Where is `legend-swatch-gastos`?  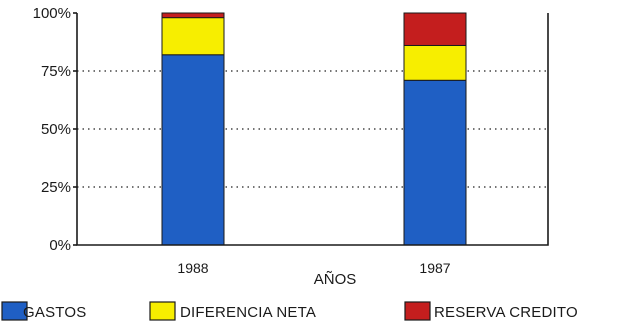 legend-swatch-gastos is located at coordinates (14, 311).